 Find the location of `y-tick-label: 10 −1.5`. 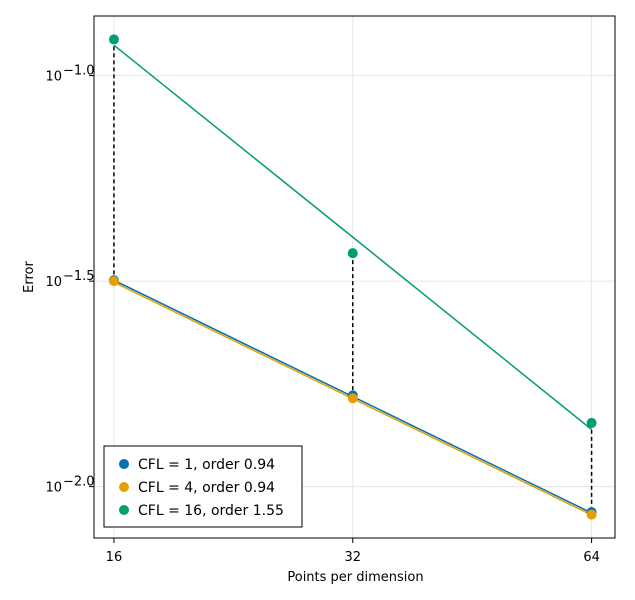

y-tick-label: 10 −1.5 is located at coordinates (69, 279).